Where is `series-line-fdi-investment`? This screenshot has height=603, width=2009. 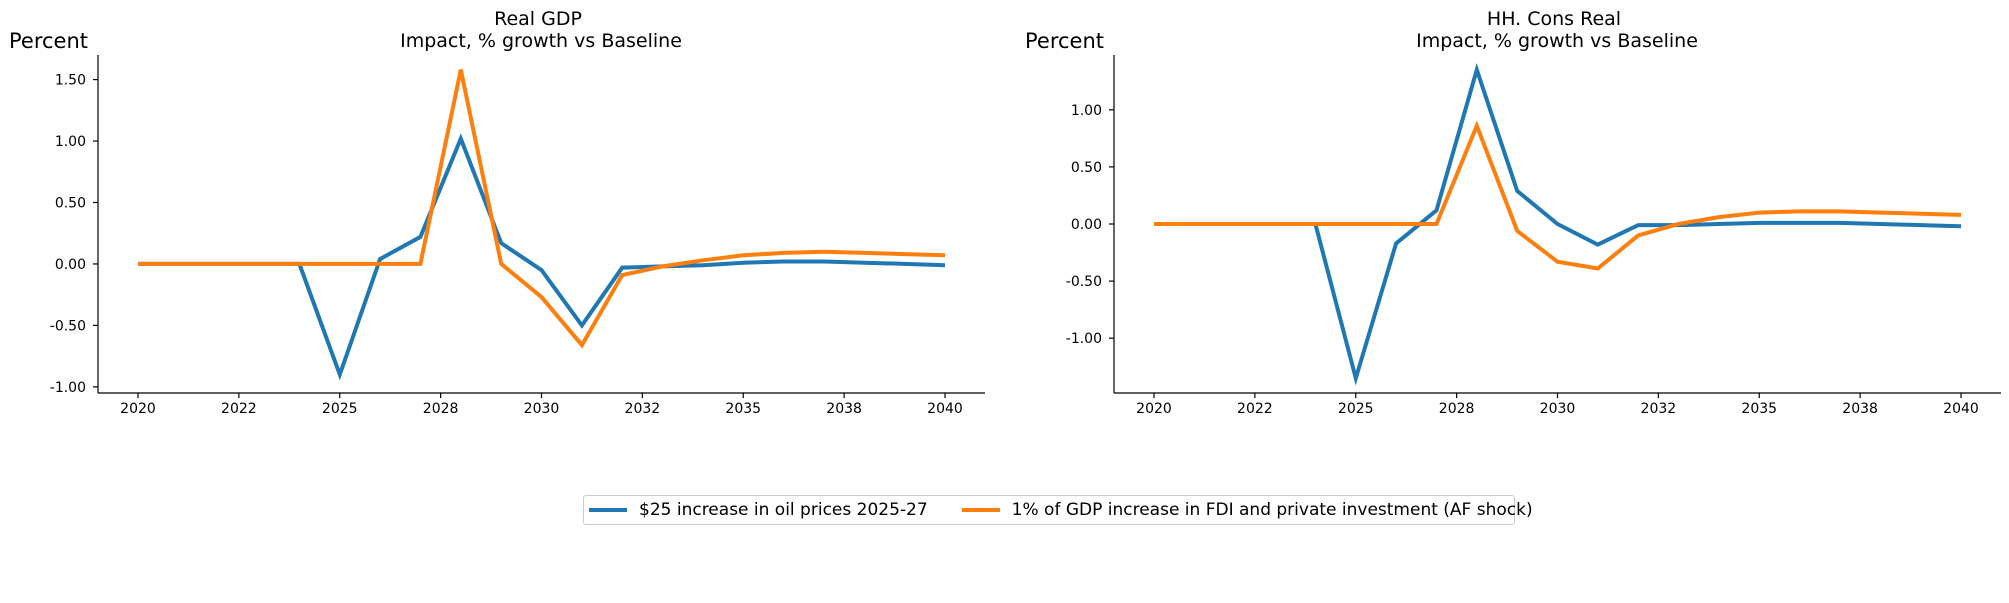
series-line-fdi-investment is located at coordinates (1558, 195).